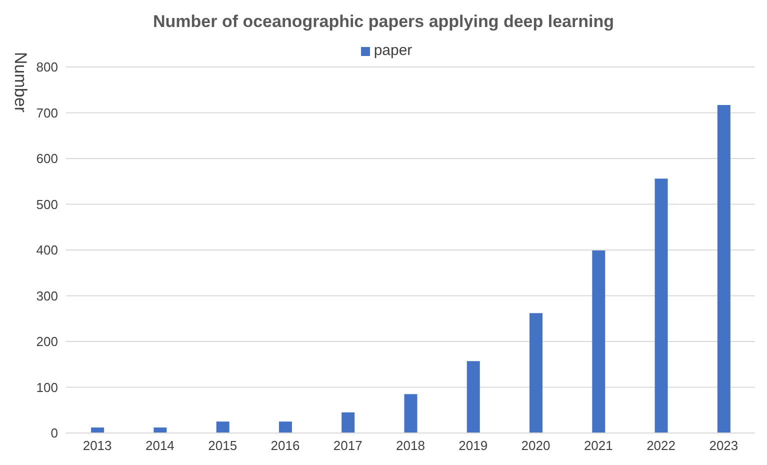 The image size is (767, 465). What do you see at coordinates (723, 446) in the screenshot?
I see `x-tick-label: 2023` at bounding box center [723, 446].